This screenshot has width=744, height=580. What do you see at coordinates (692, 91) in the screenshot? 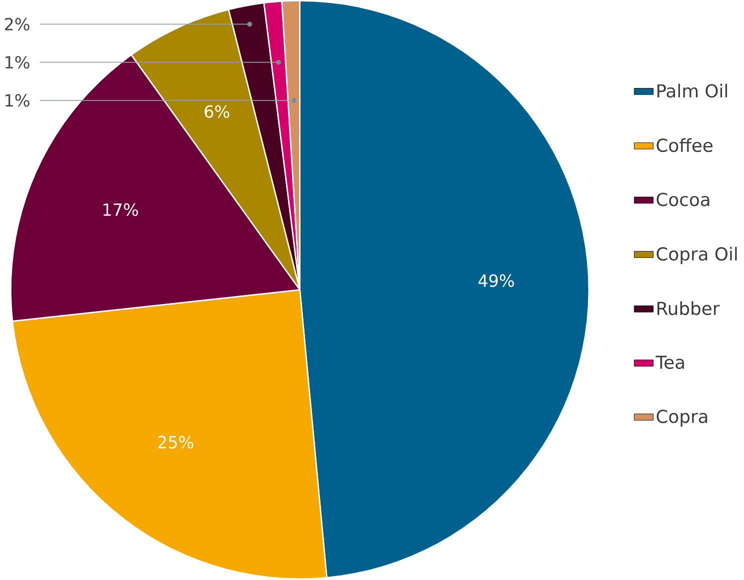
I see `legend-label: Palm Oil` at bounding box center [692, 91].